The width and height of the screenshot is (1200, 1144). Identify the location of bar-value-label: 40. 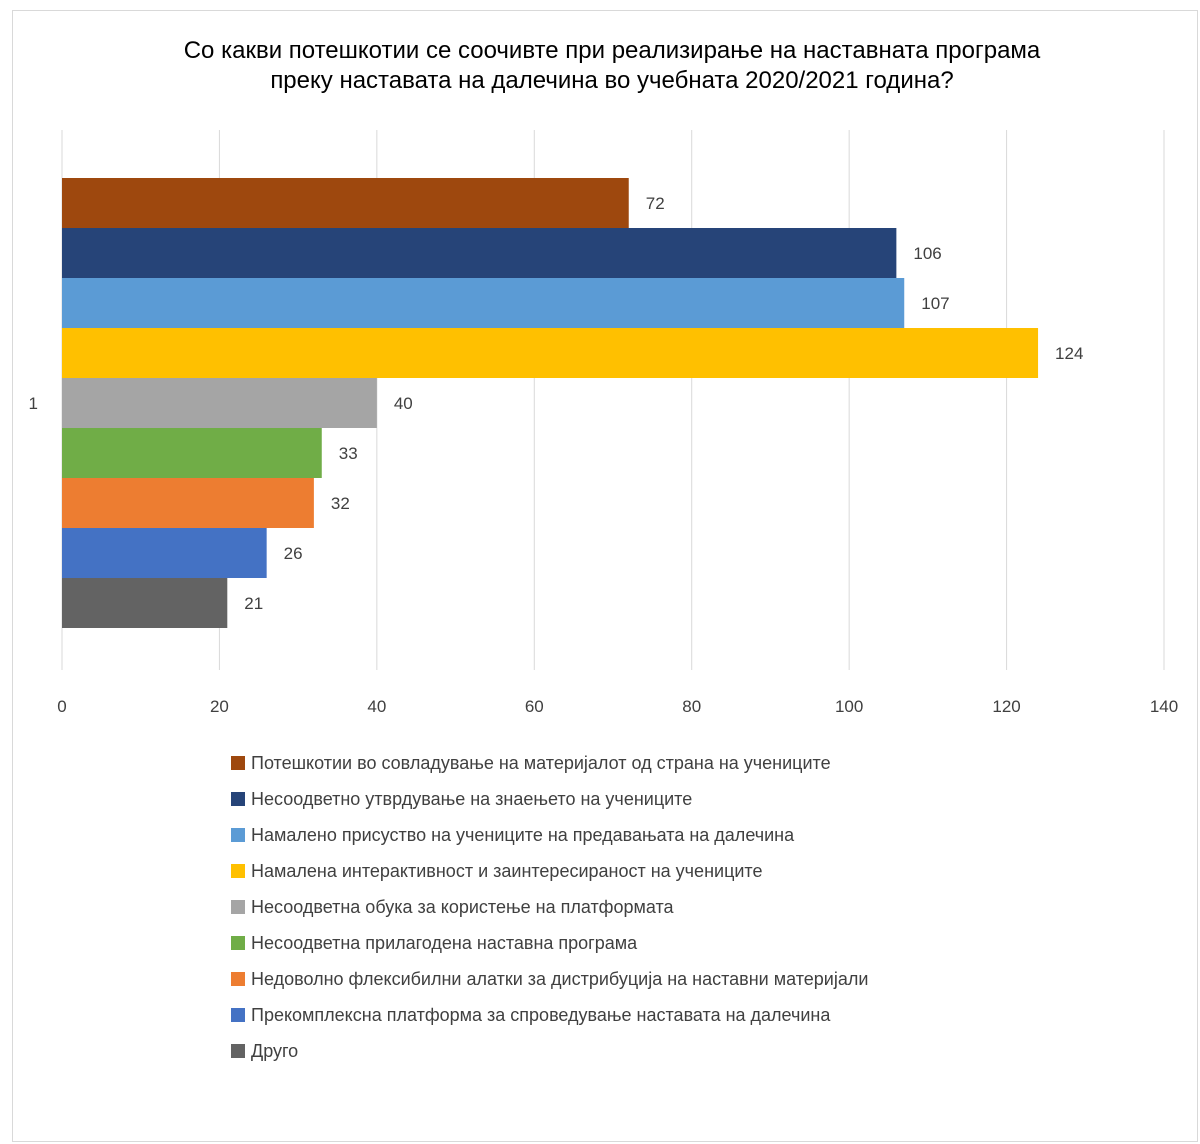
(403, 403).